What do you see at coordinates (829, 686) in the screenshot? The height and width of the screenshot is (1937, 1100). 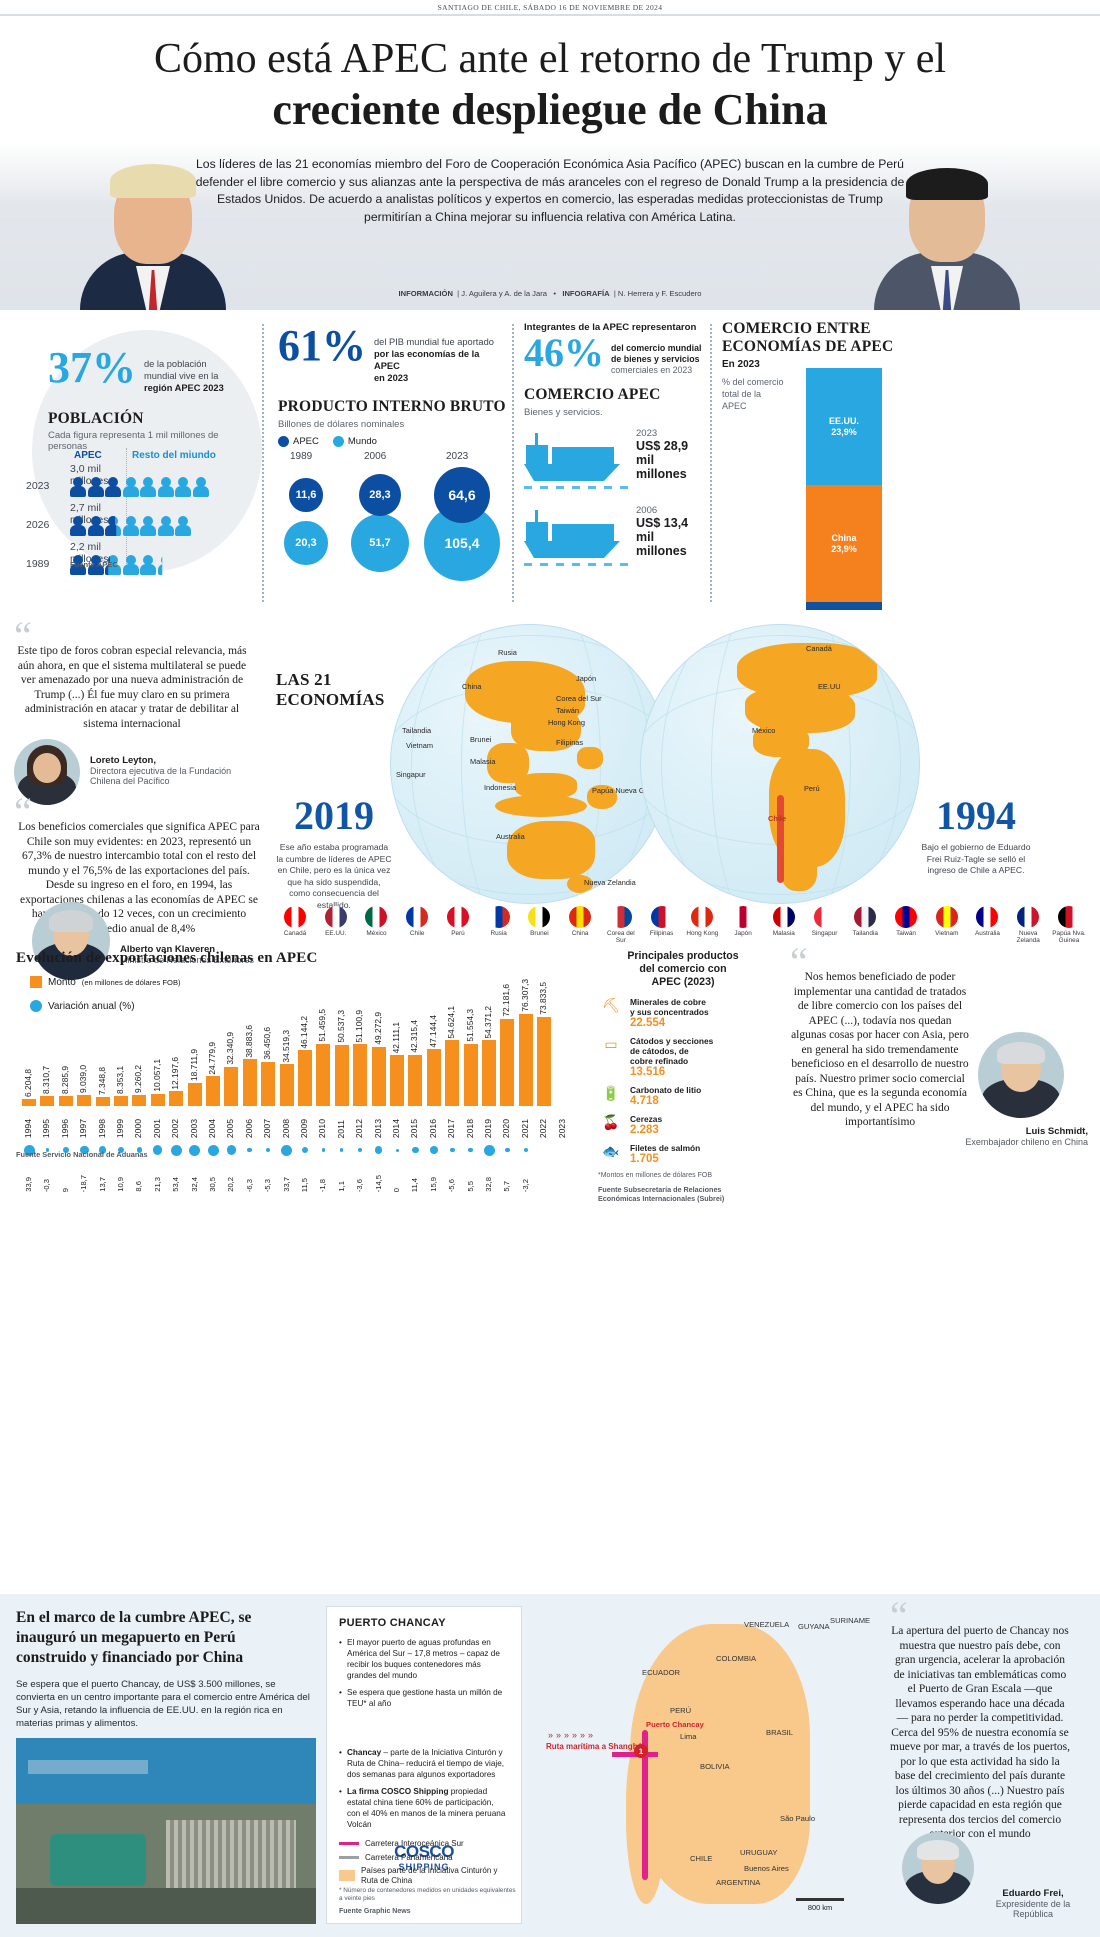 I see `map-label-eeuu: EE.UU` at bounding box center [829, 686].